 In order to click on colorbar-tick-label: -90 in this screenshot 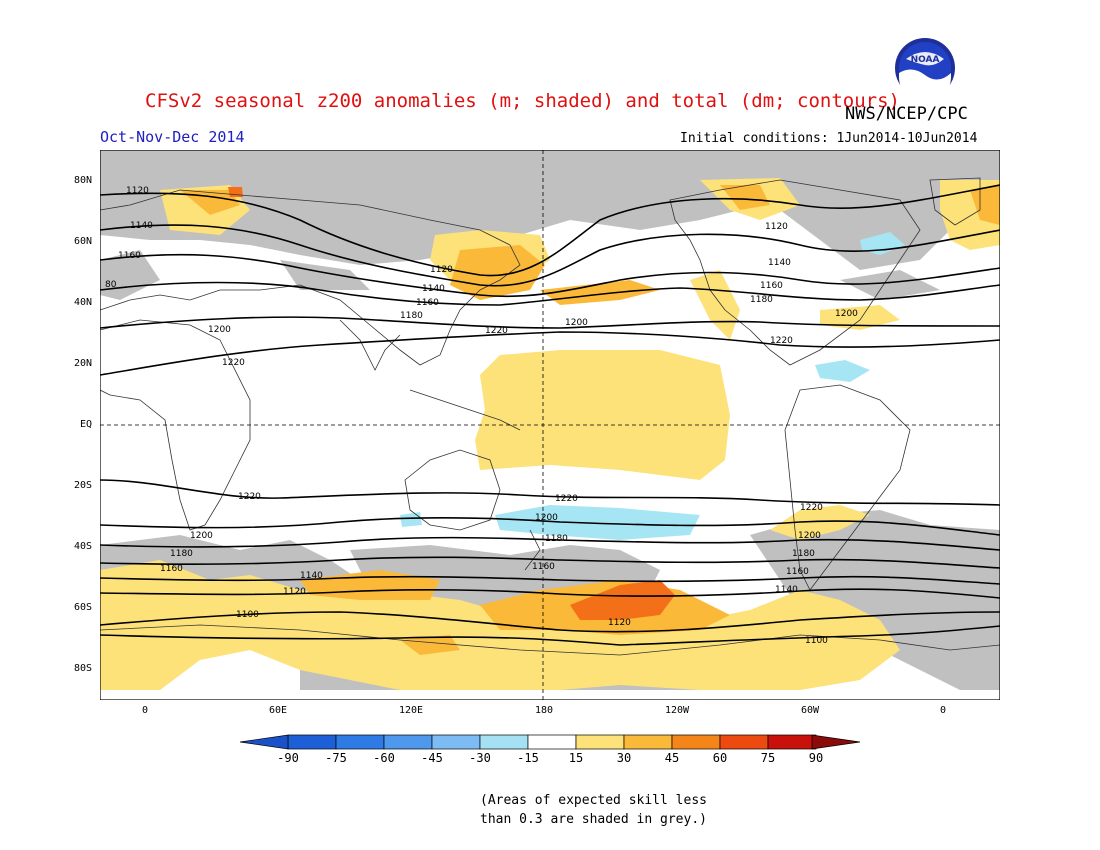, I will do `click(288, 758)`.